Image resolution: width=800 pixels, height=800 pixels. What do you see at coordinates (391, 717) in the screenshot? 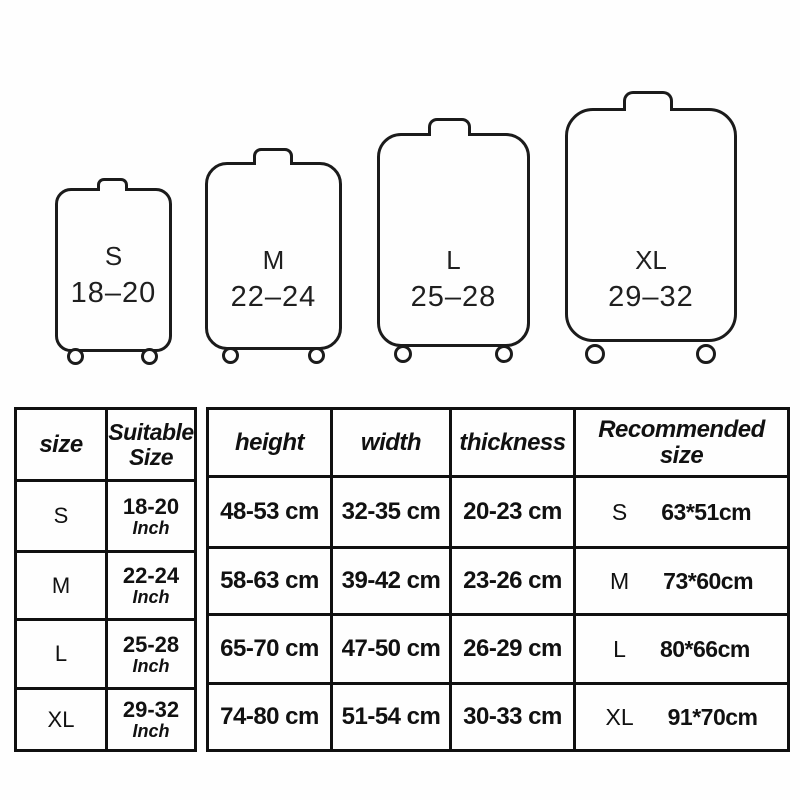
I see `width-cell: 51-54 cm` at bounding box center [391, 717].